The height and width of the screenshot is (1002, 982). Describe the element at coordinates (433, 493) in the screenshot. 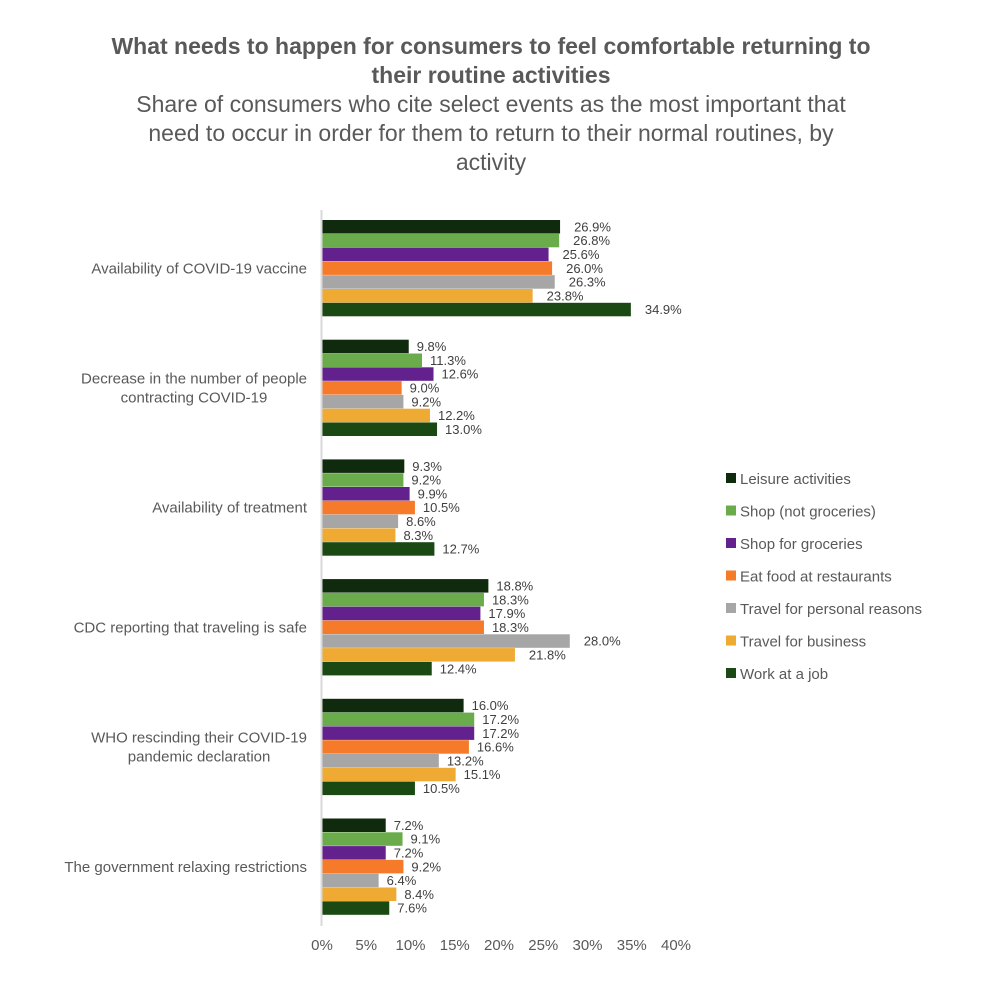

I see `data-label: 9.9%` at that location.